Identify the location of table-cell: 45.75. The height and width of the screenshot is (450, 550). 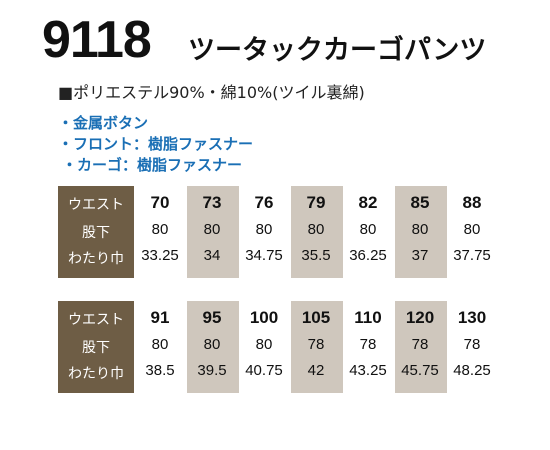
(420, 370).